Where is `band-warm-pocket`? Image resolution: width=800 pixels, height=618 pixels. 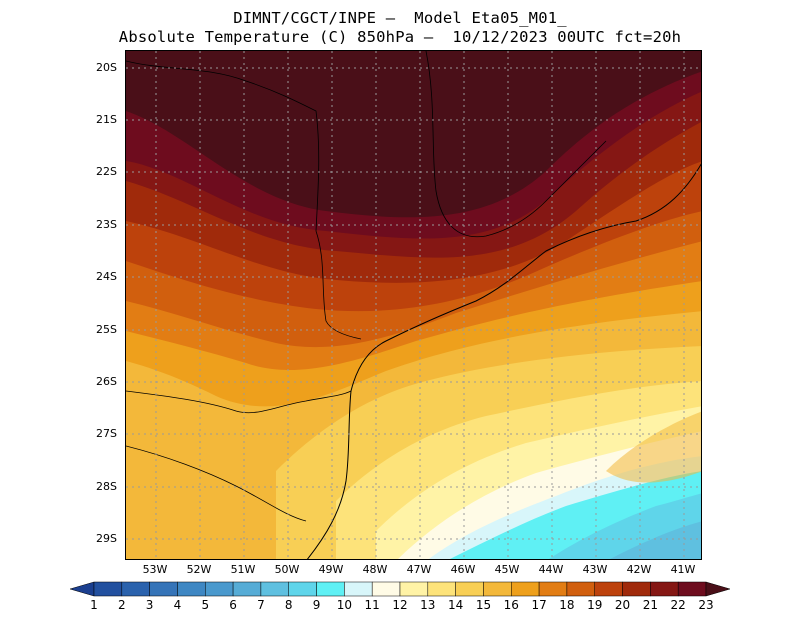 band-warm-pocket is located at coordinates (653, 447).